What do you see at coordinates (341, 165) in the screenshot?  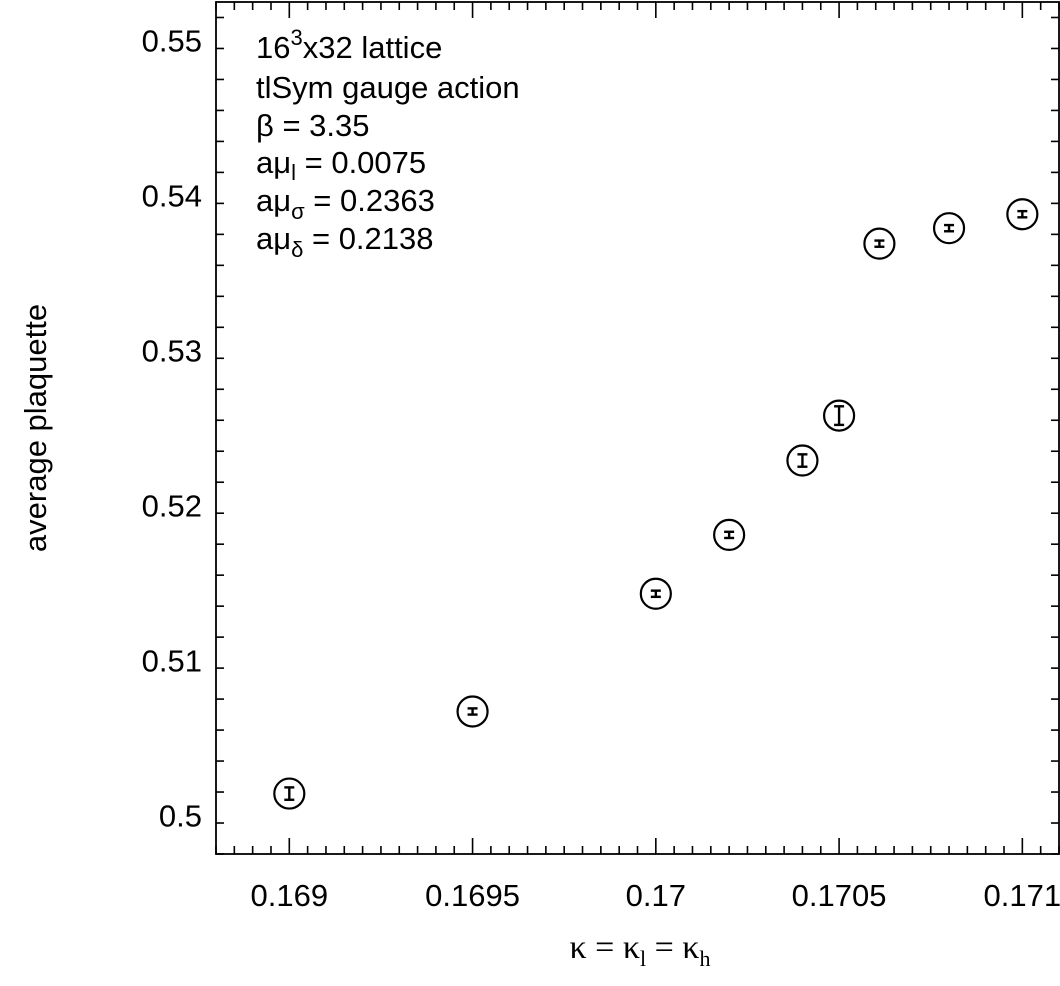 I see `annotation-mu-l: aμl = 0.0075` at bounding box center [341, 165].